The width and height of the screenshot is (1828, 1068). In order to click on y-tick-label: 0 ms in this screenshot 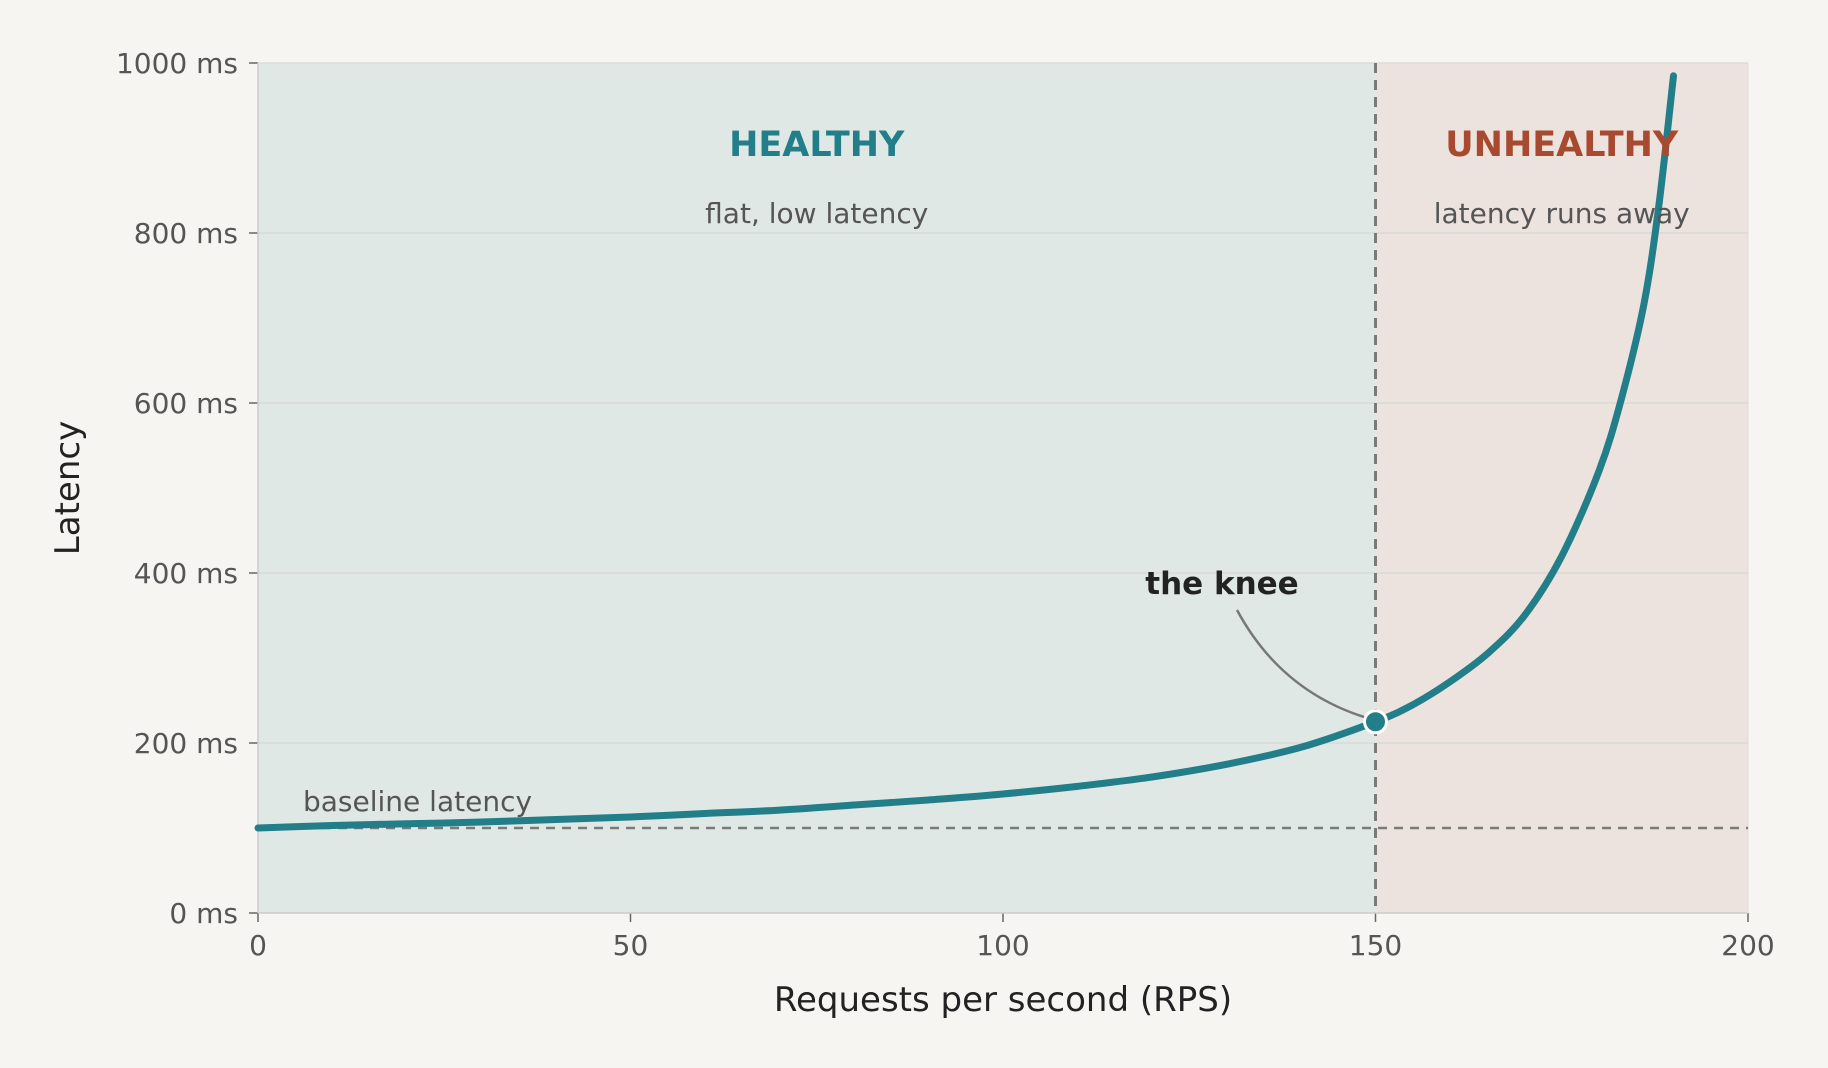, I will do `click(203, 913)`.